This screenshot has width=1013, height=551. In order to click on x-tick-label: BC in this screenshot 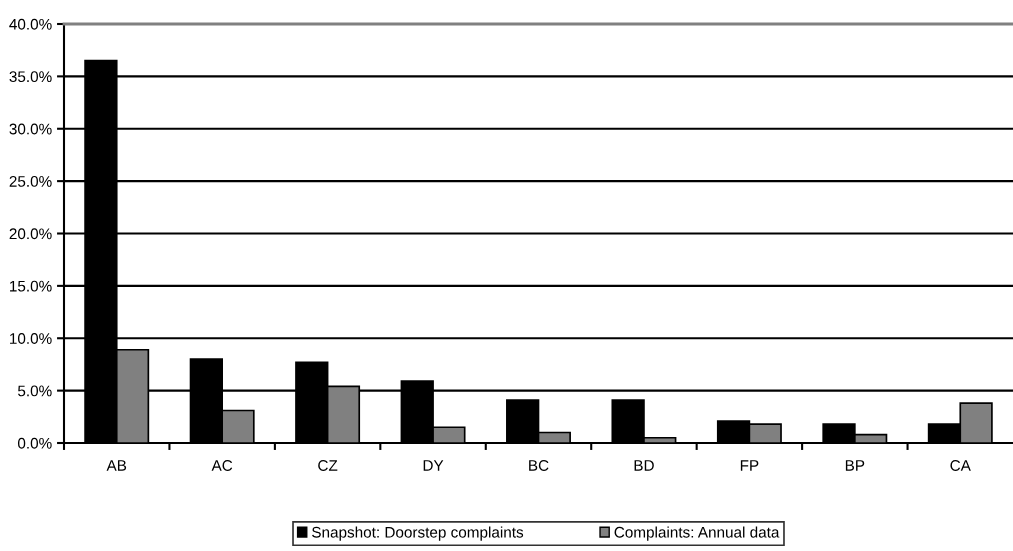, I will do `click(539, 465)`.